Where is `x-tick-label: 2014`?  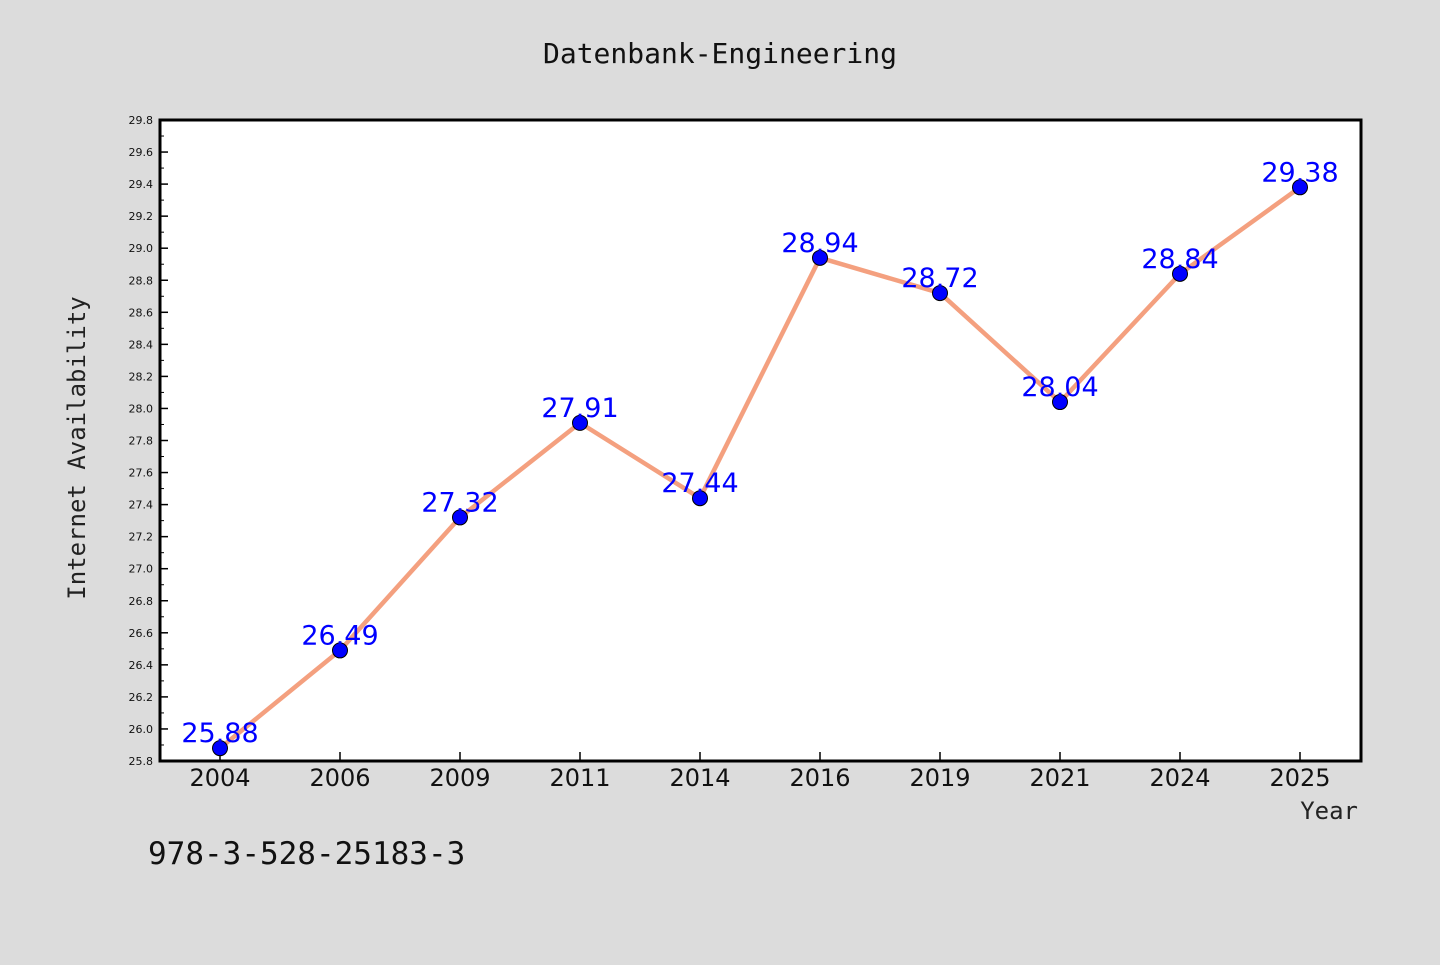
x-tick-label: 2014 is located at coordinates (699, 778).